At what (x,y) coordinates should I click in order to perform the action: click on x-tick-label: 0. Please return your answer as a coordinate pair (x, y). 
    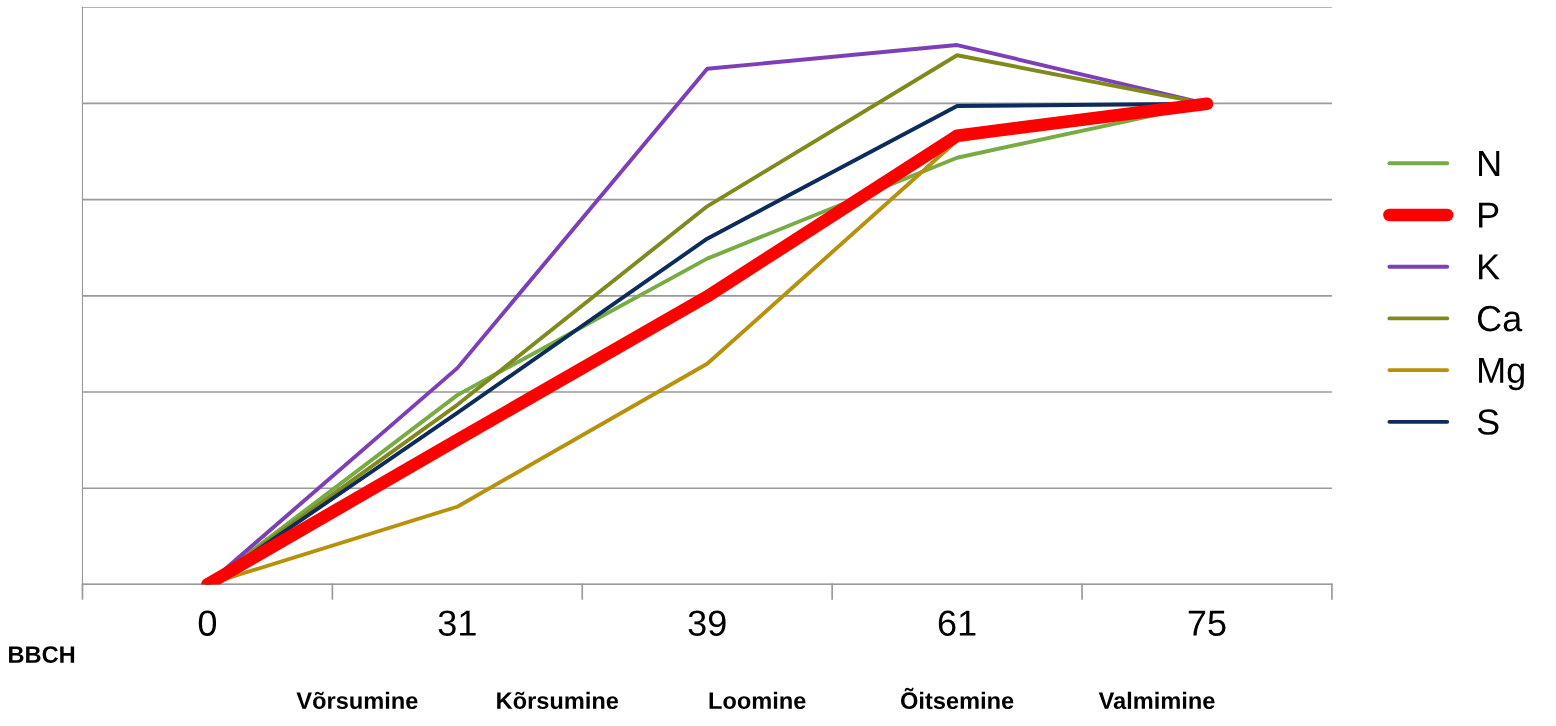
    Looking at the image, I should click on (207, 623).